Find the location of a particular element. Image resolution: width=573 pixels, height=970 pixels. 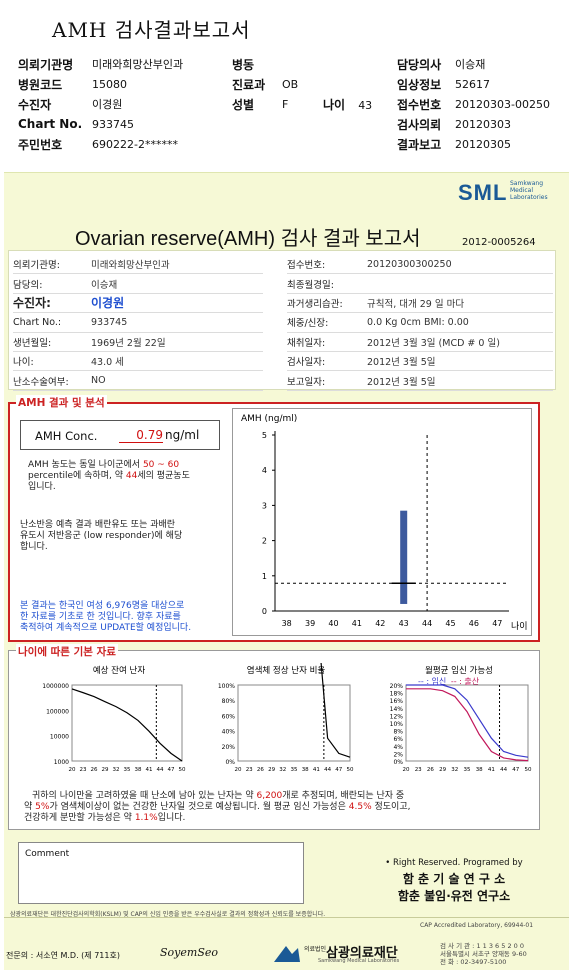

info-left-value: 이승재 is located at coordinates (104, 285).